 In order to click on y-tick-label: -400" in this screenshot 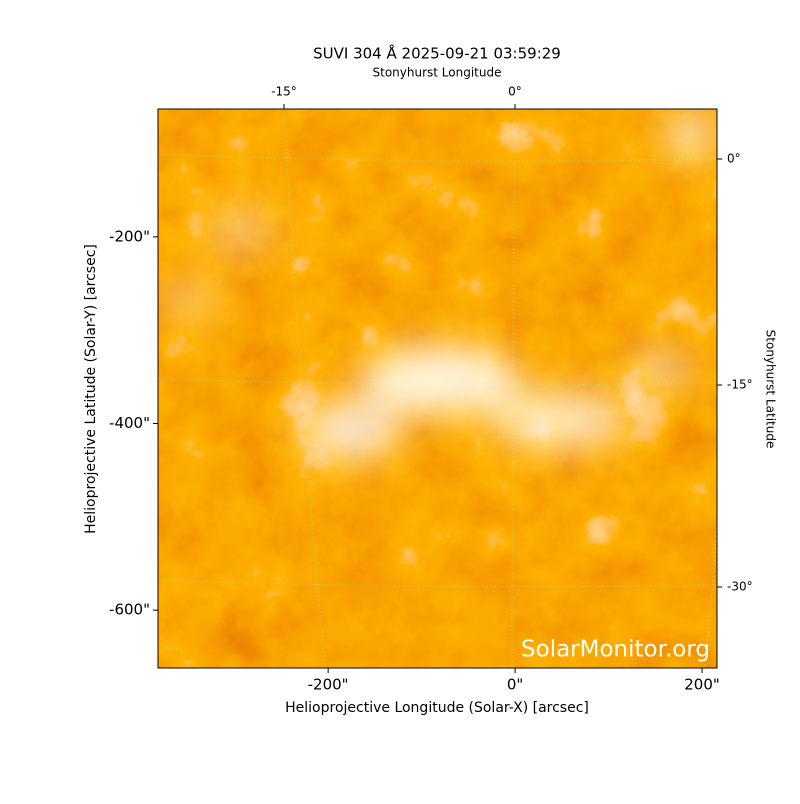, I will do `click(129, 423)`.